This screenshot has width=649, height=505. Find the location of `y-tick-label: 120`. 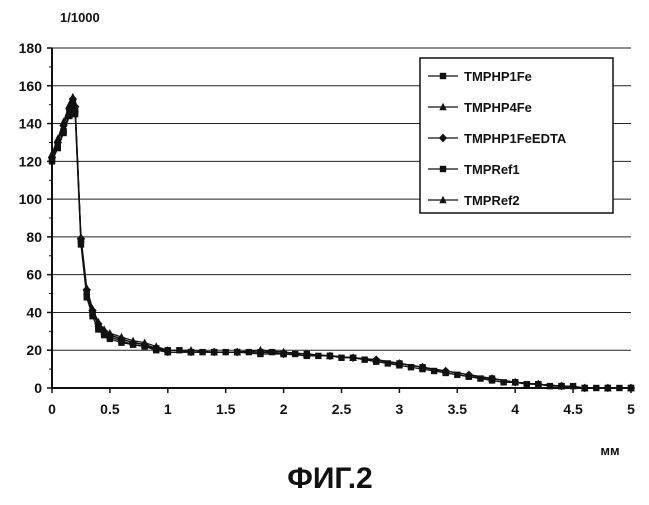

y-tick-label: 120 is located at coordinates (31, 161).